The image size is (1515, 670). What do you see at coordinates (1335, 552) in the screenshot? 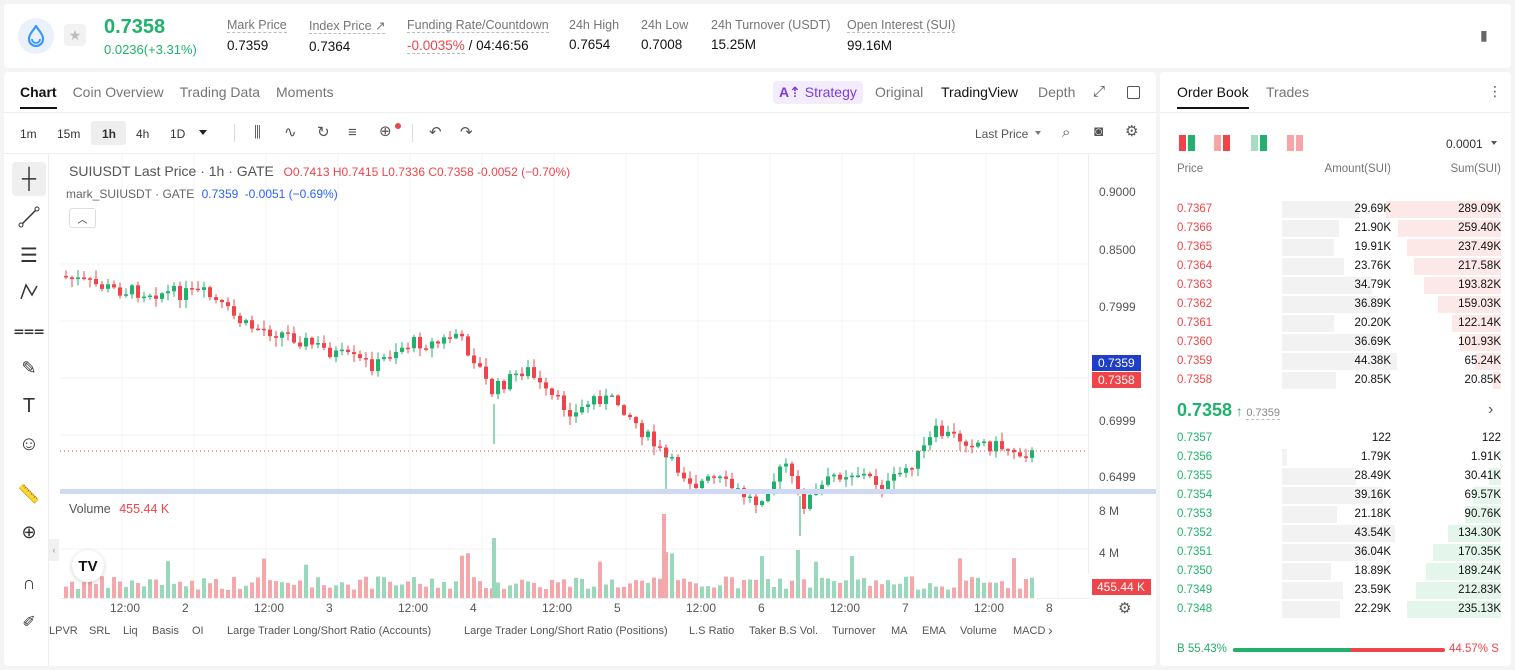
I see `bid-row: 0.7351 36.04K 170.35K` at bounding box center [1335, 552].